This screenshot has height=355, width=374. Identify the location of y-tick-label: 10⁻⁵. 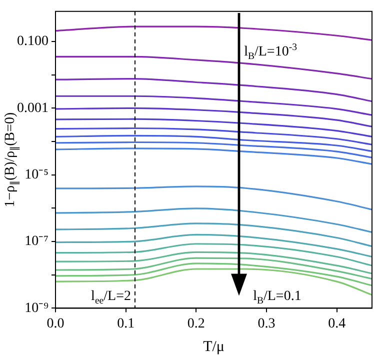
(36, 175).